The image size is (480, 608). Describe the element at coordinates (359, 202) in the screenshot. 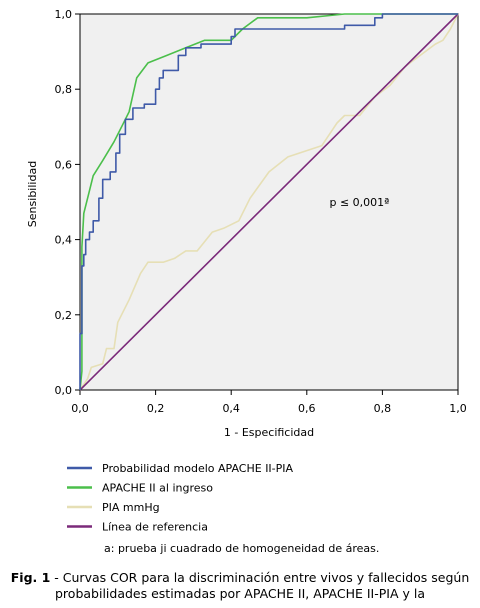

I see `p-value-annotation: p ≤ 0,001ª` at that location.